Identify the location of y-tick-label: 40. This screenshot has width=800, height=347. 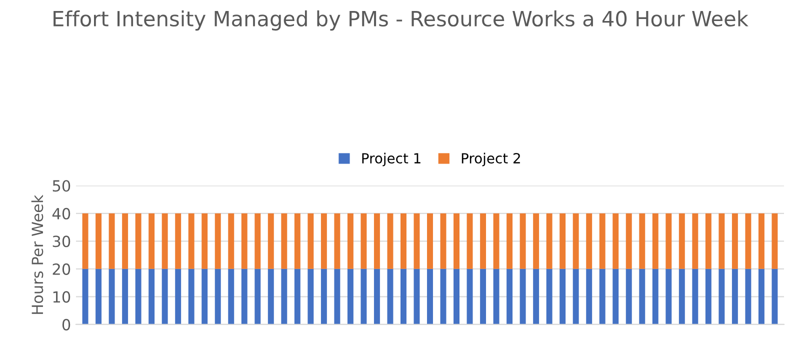
(61, 214).